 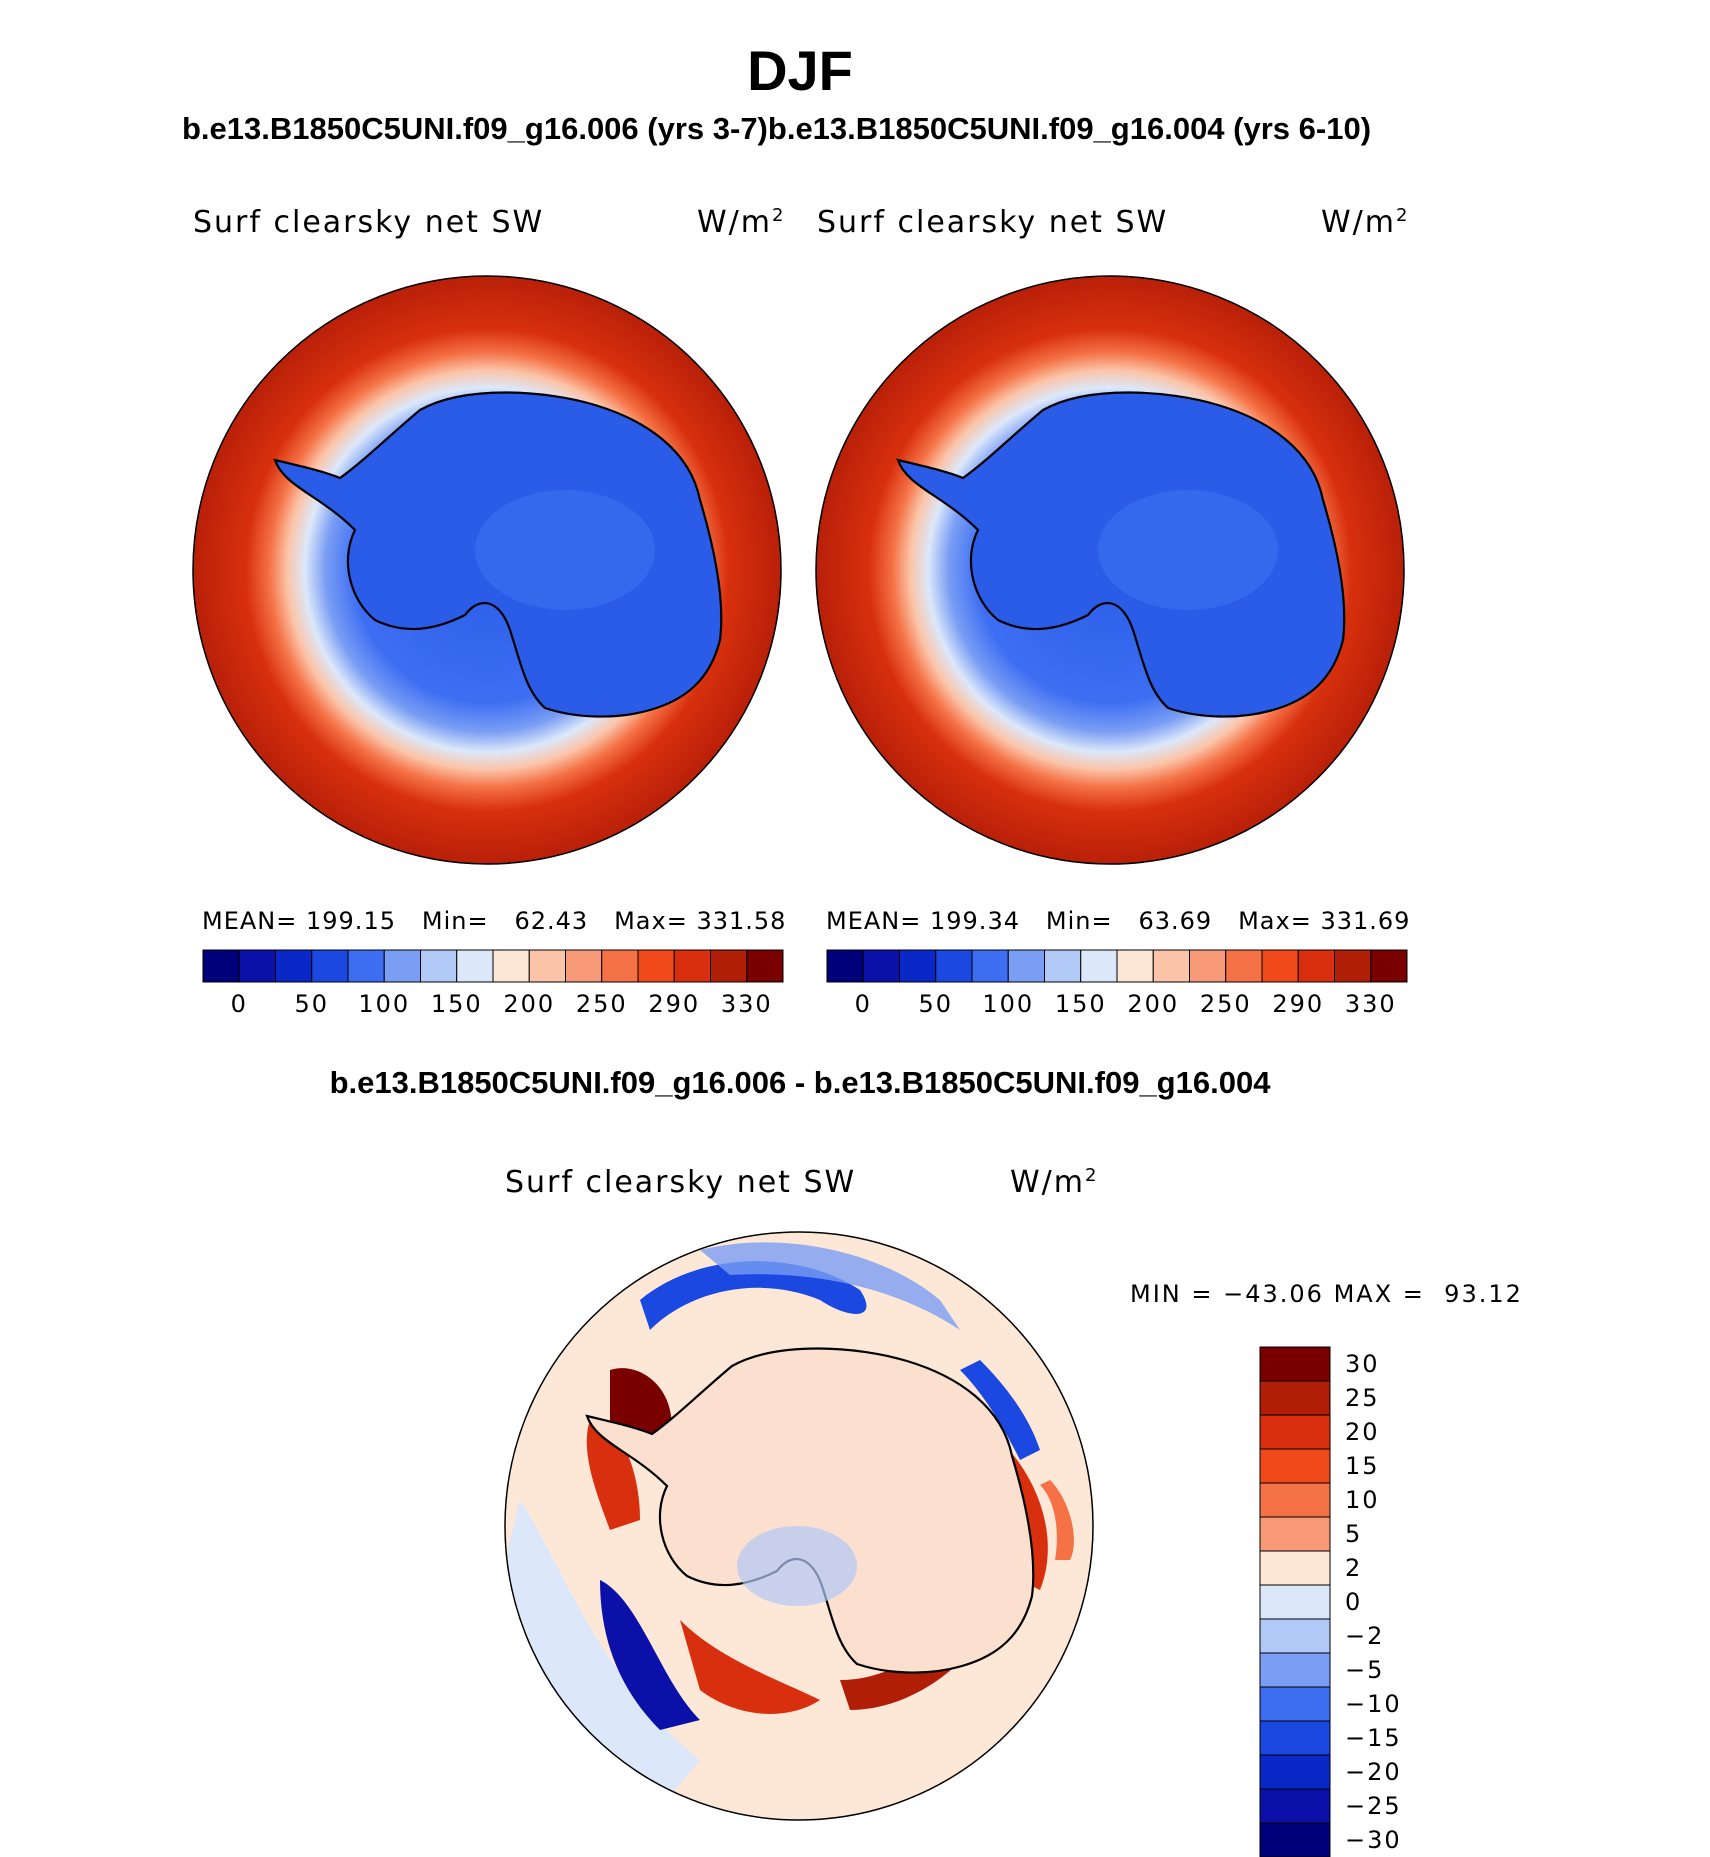 What do you see at coordinates (1354, 1602) in the screenshot?
I see `colorbar-diff-tick-label: 0` at bounding box center [1354, 1602].